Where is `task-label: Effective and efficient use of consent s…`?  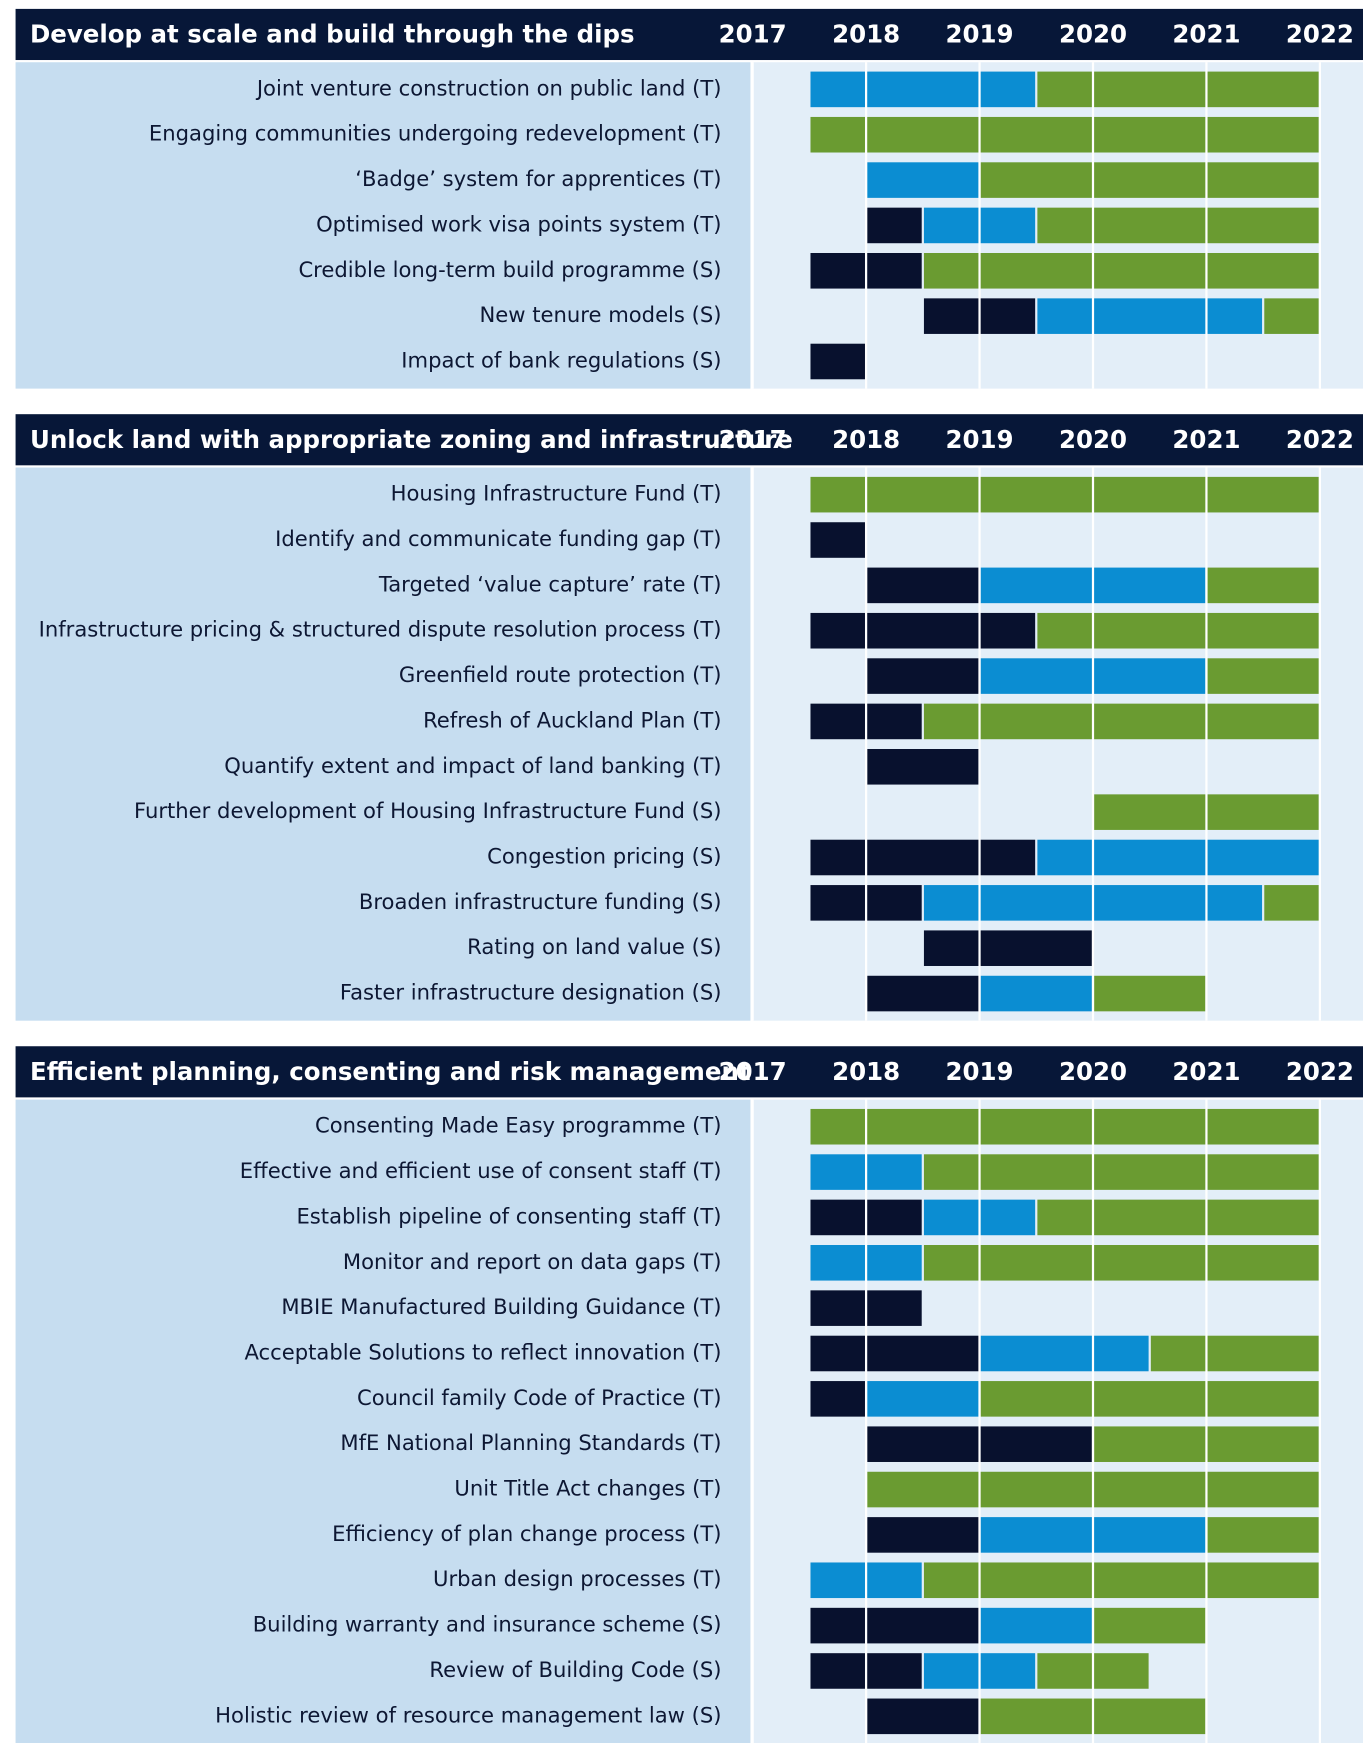 task-label: Effective and efficient use of consent s… is located at coordinates (481, 1170).